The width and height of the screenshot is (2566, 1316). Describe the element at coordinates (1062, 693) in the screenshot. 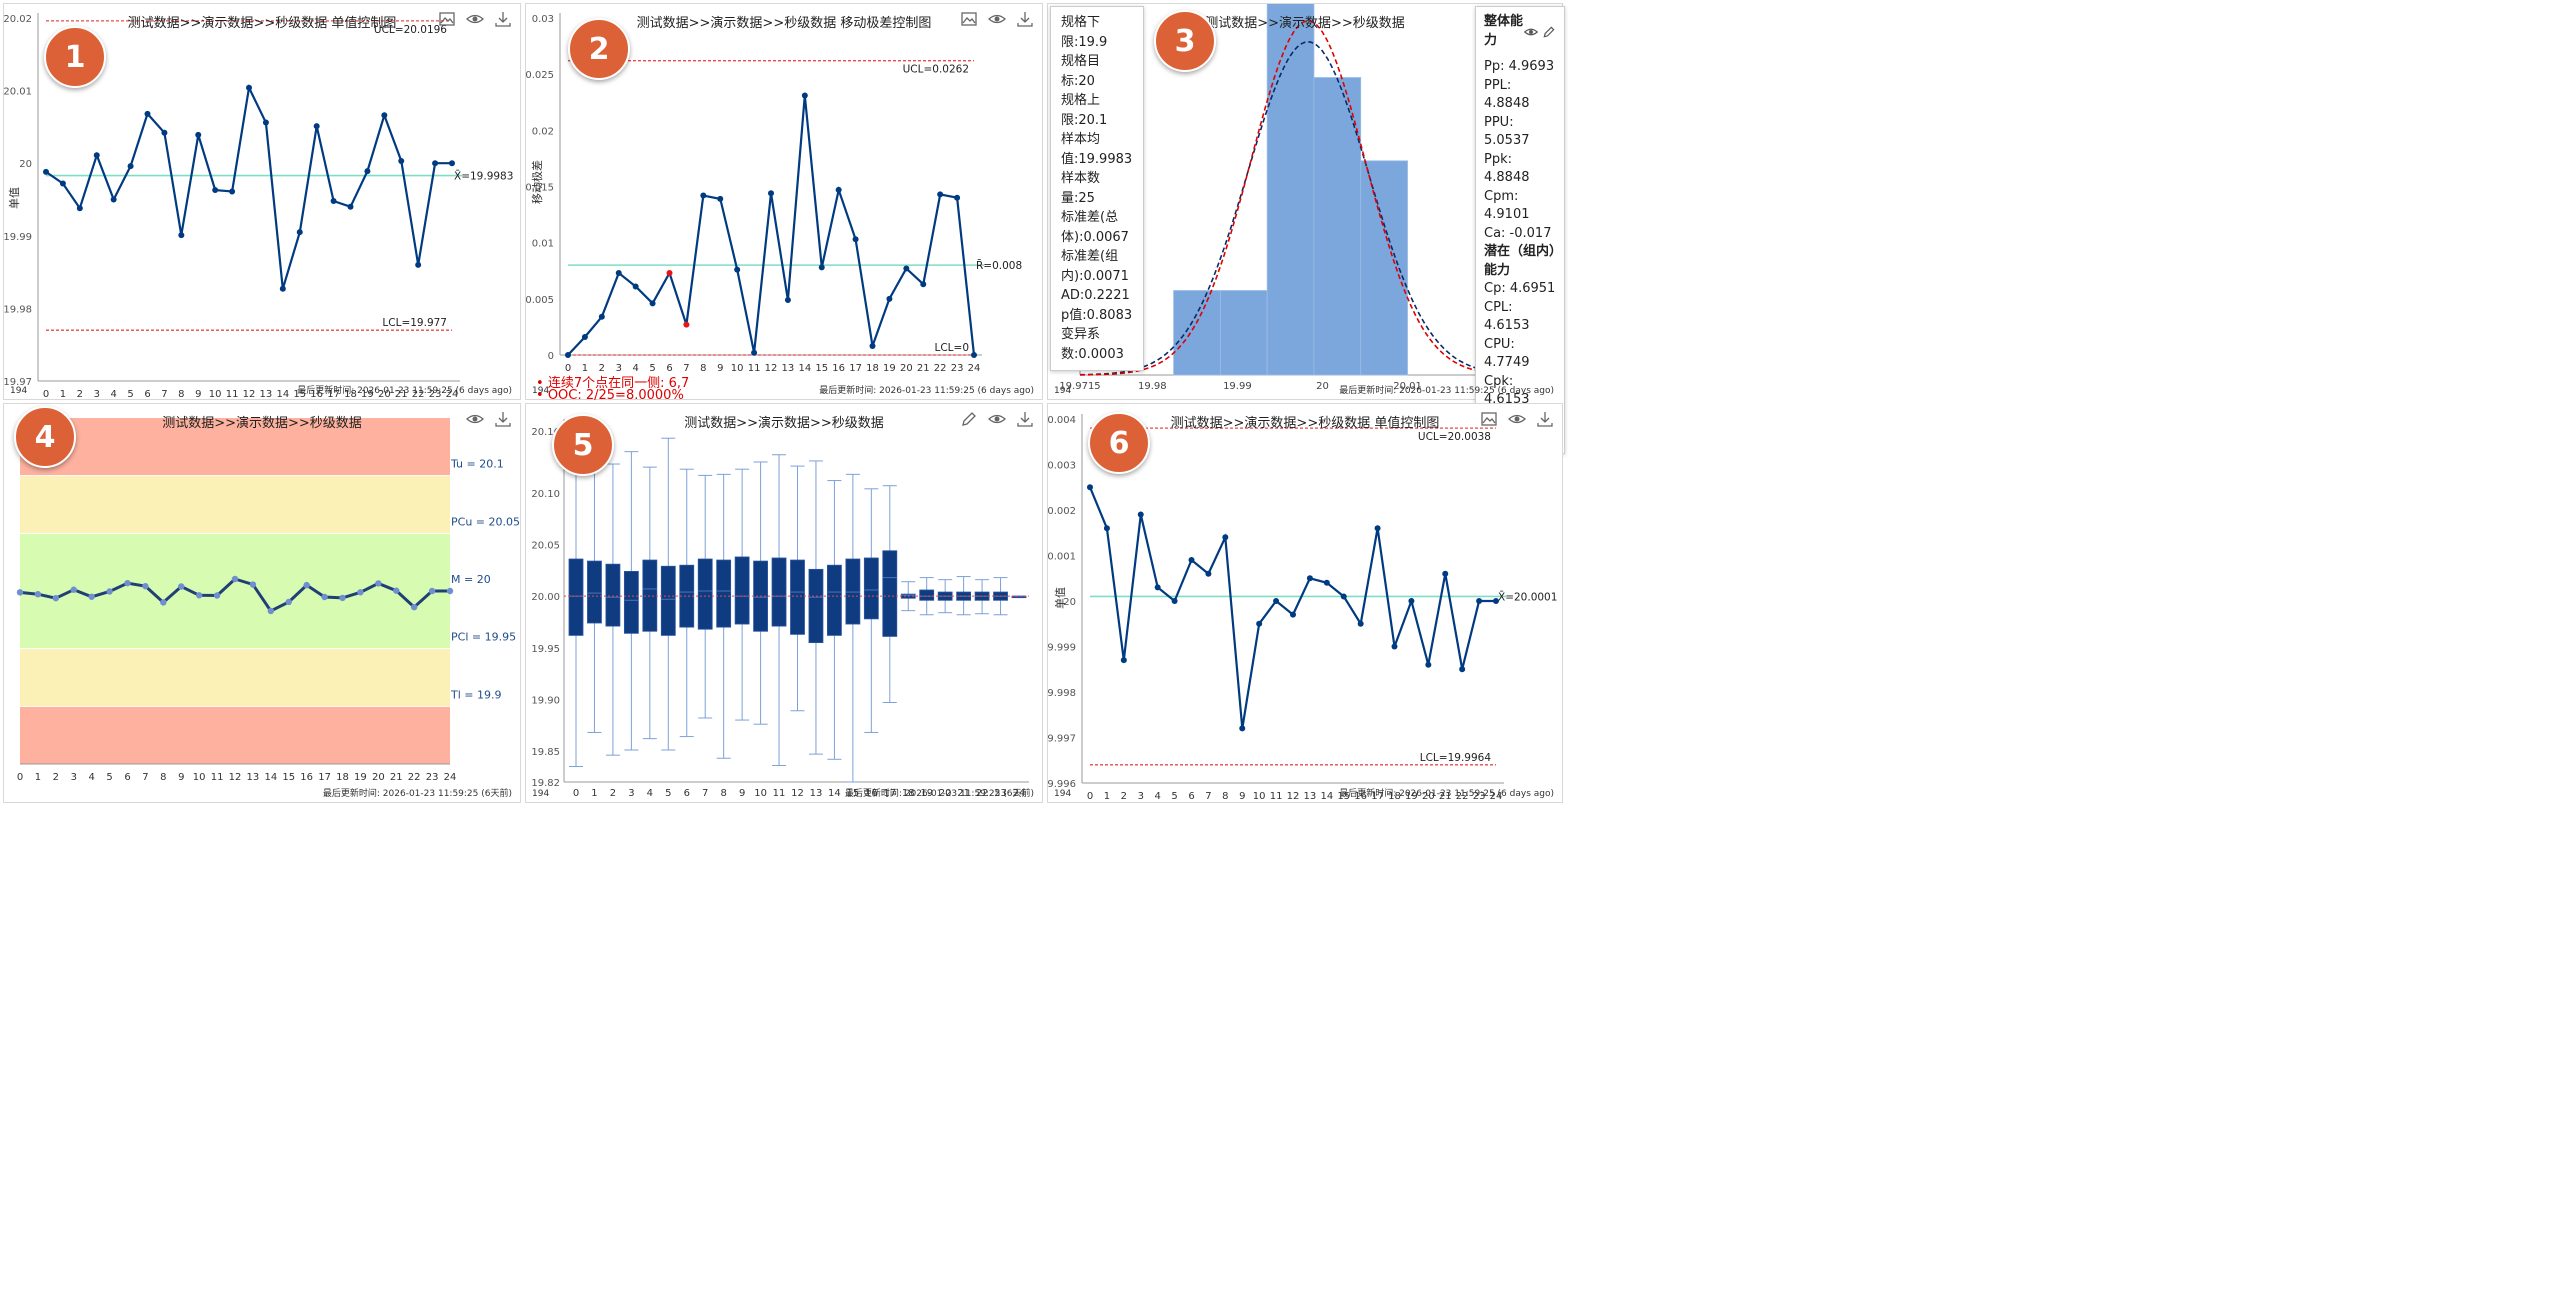

I see `y-tick-label: 19.998` at that location.